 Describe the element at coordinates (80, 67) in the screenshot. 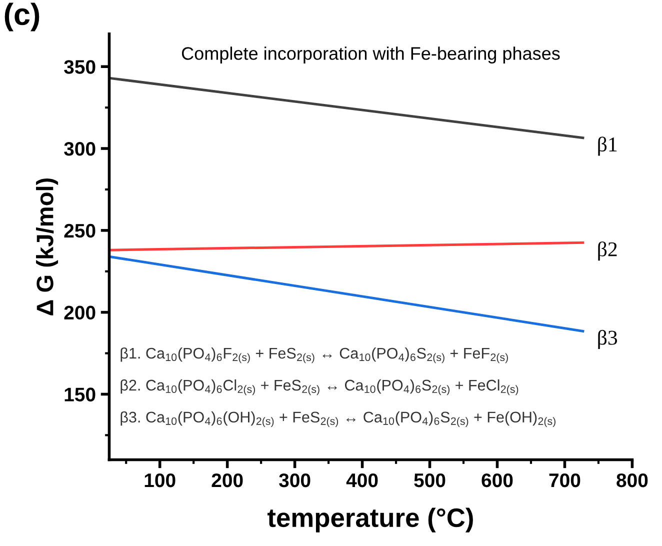

I see `y-tick-label: 350` at that location.